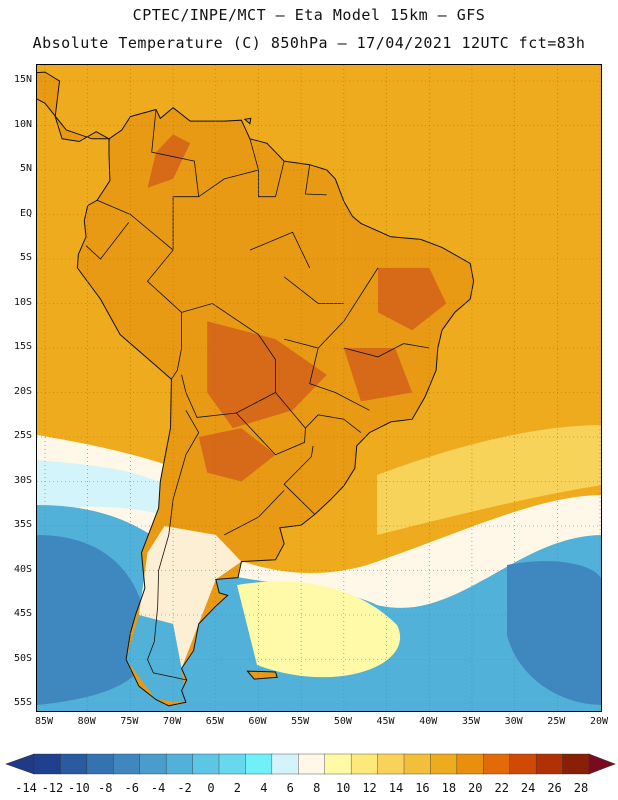 This screenshot has height=800, width=618. I want to click on latitude-label: 50S, so click(22, 658).